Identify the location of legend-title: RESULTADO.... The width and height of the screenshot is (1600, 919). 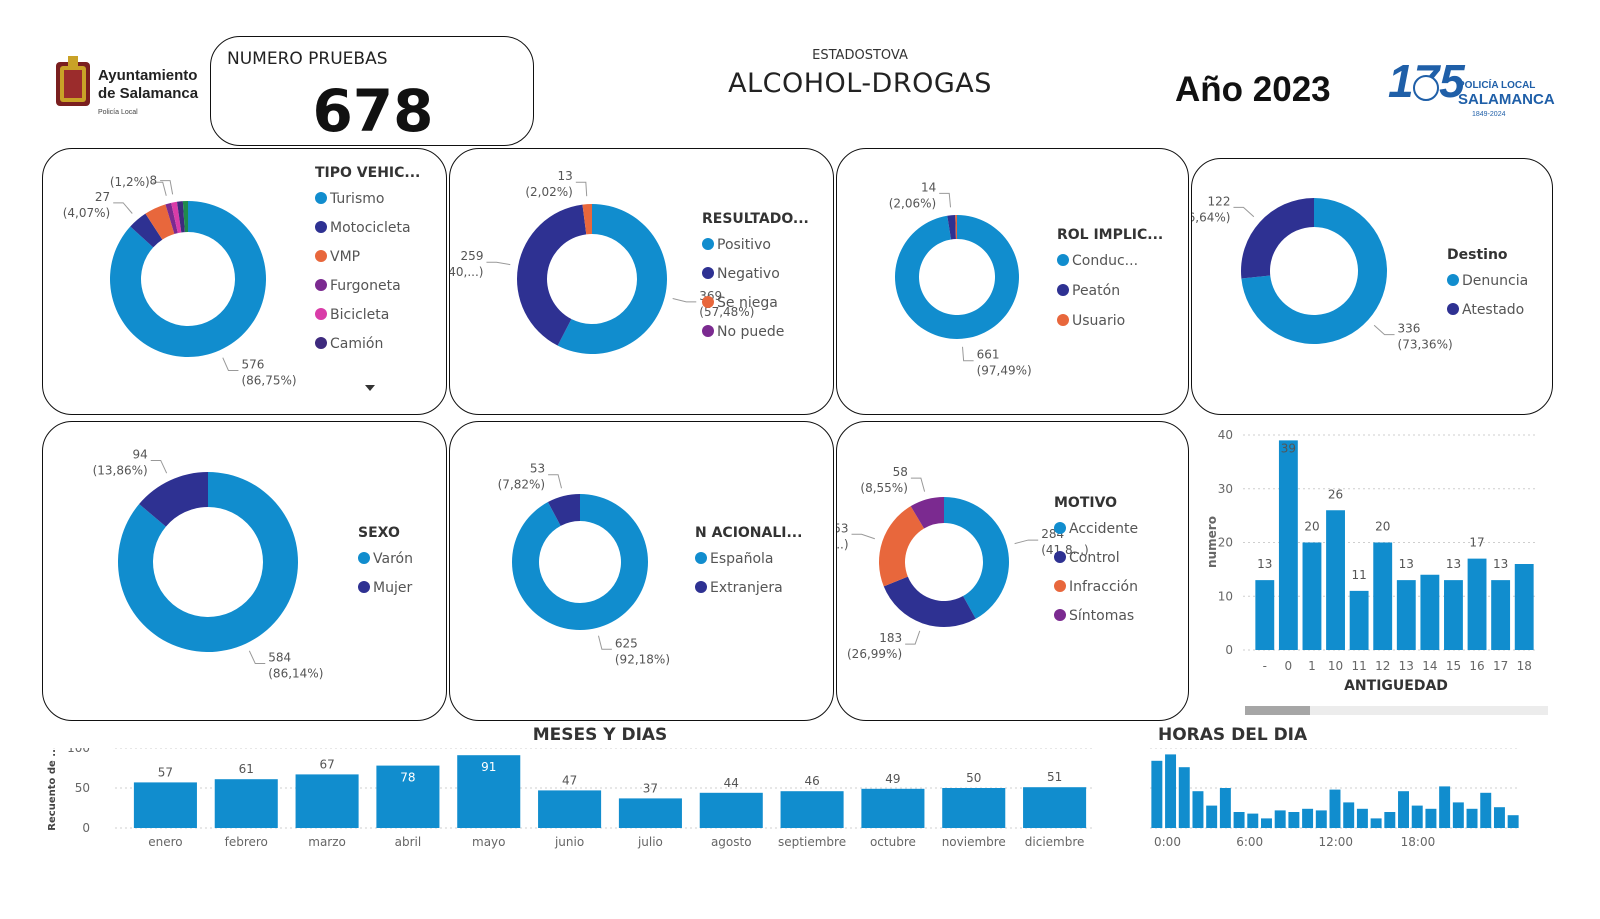
(755, 219).